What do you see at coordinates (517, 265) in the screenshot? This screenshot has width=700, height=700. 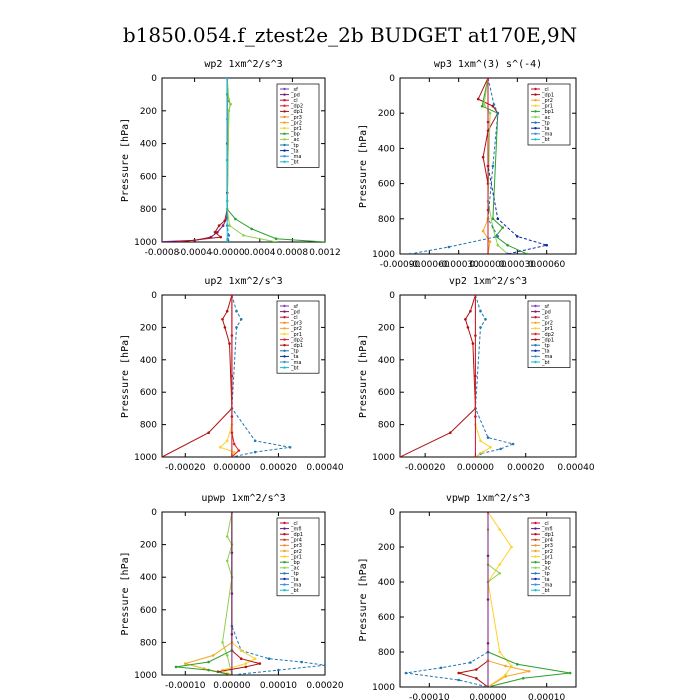 I see `x-tick-label: 0.00030` at bounding box center [517, 265].